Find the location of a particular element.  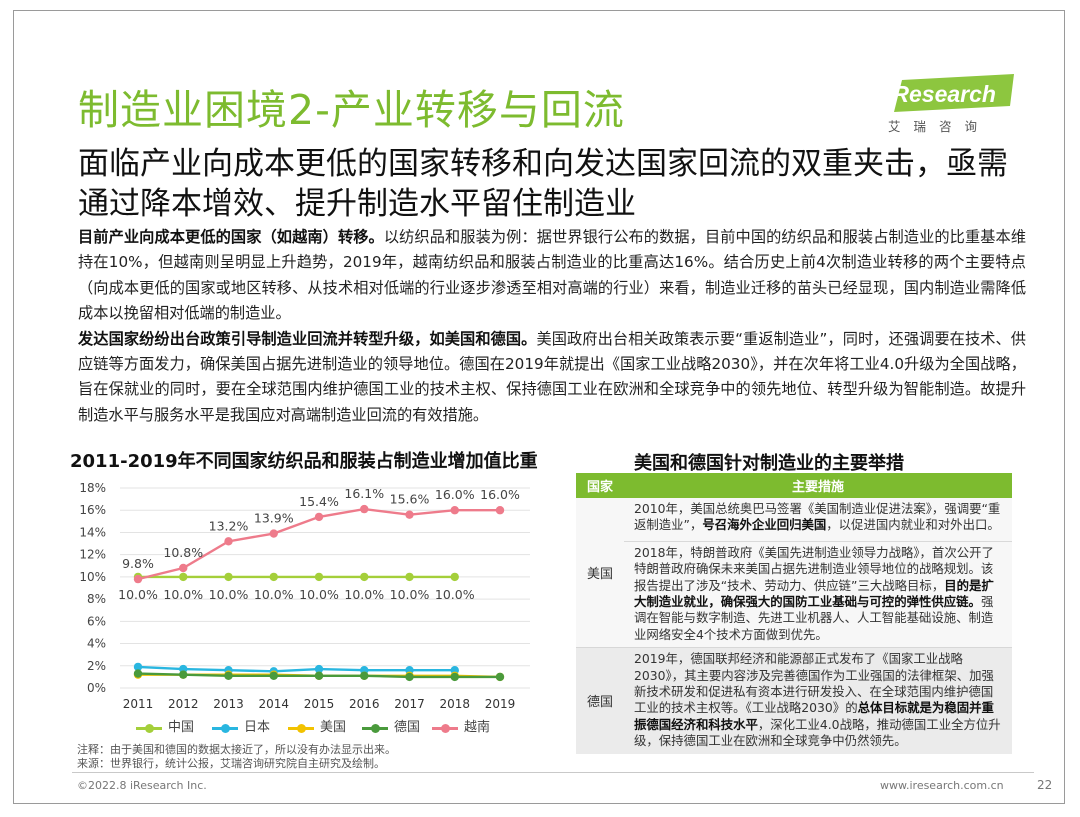

x-tick-label: 2015 is located at coordinates (319, 704).